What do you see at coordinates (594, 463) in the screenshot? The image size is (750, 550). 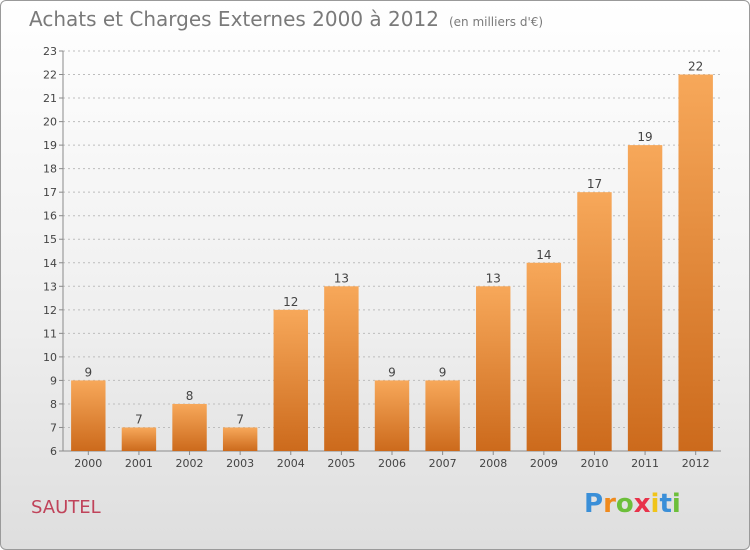 I see `x-tick-label: 2010` at bounding box center [594, 463].